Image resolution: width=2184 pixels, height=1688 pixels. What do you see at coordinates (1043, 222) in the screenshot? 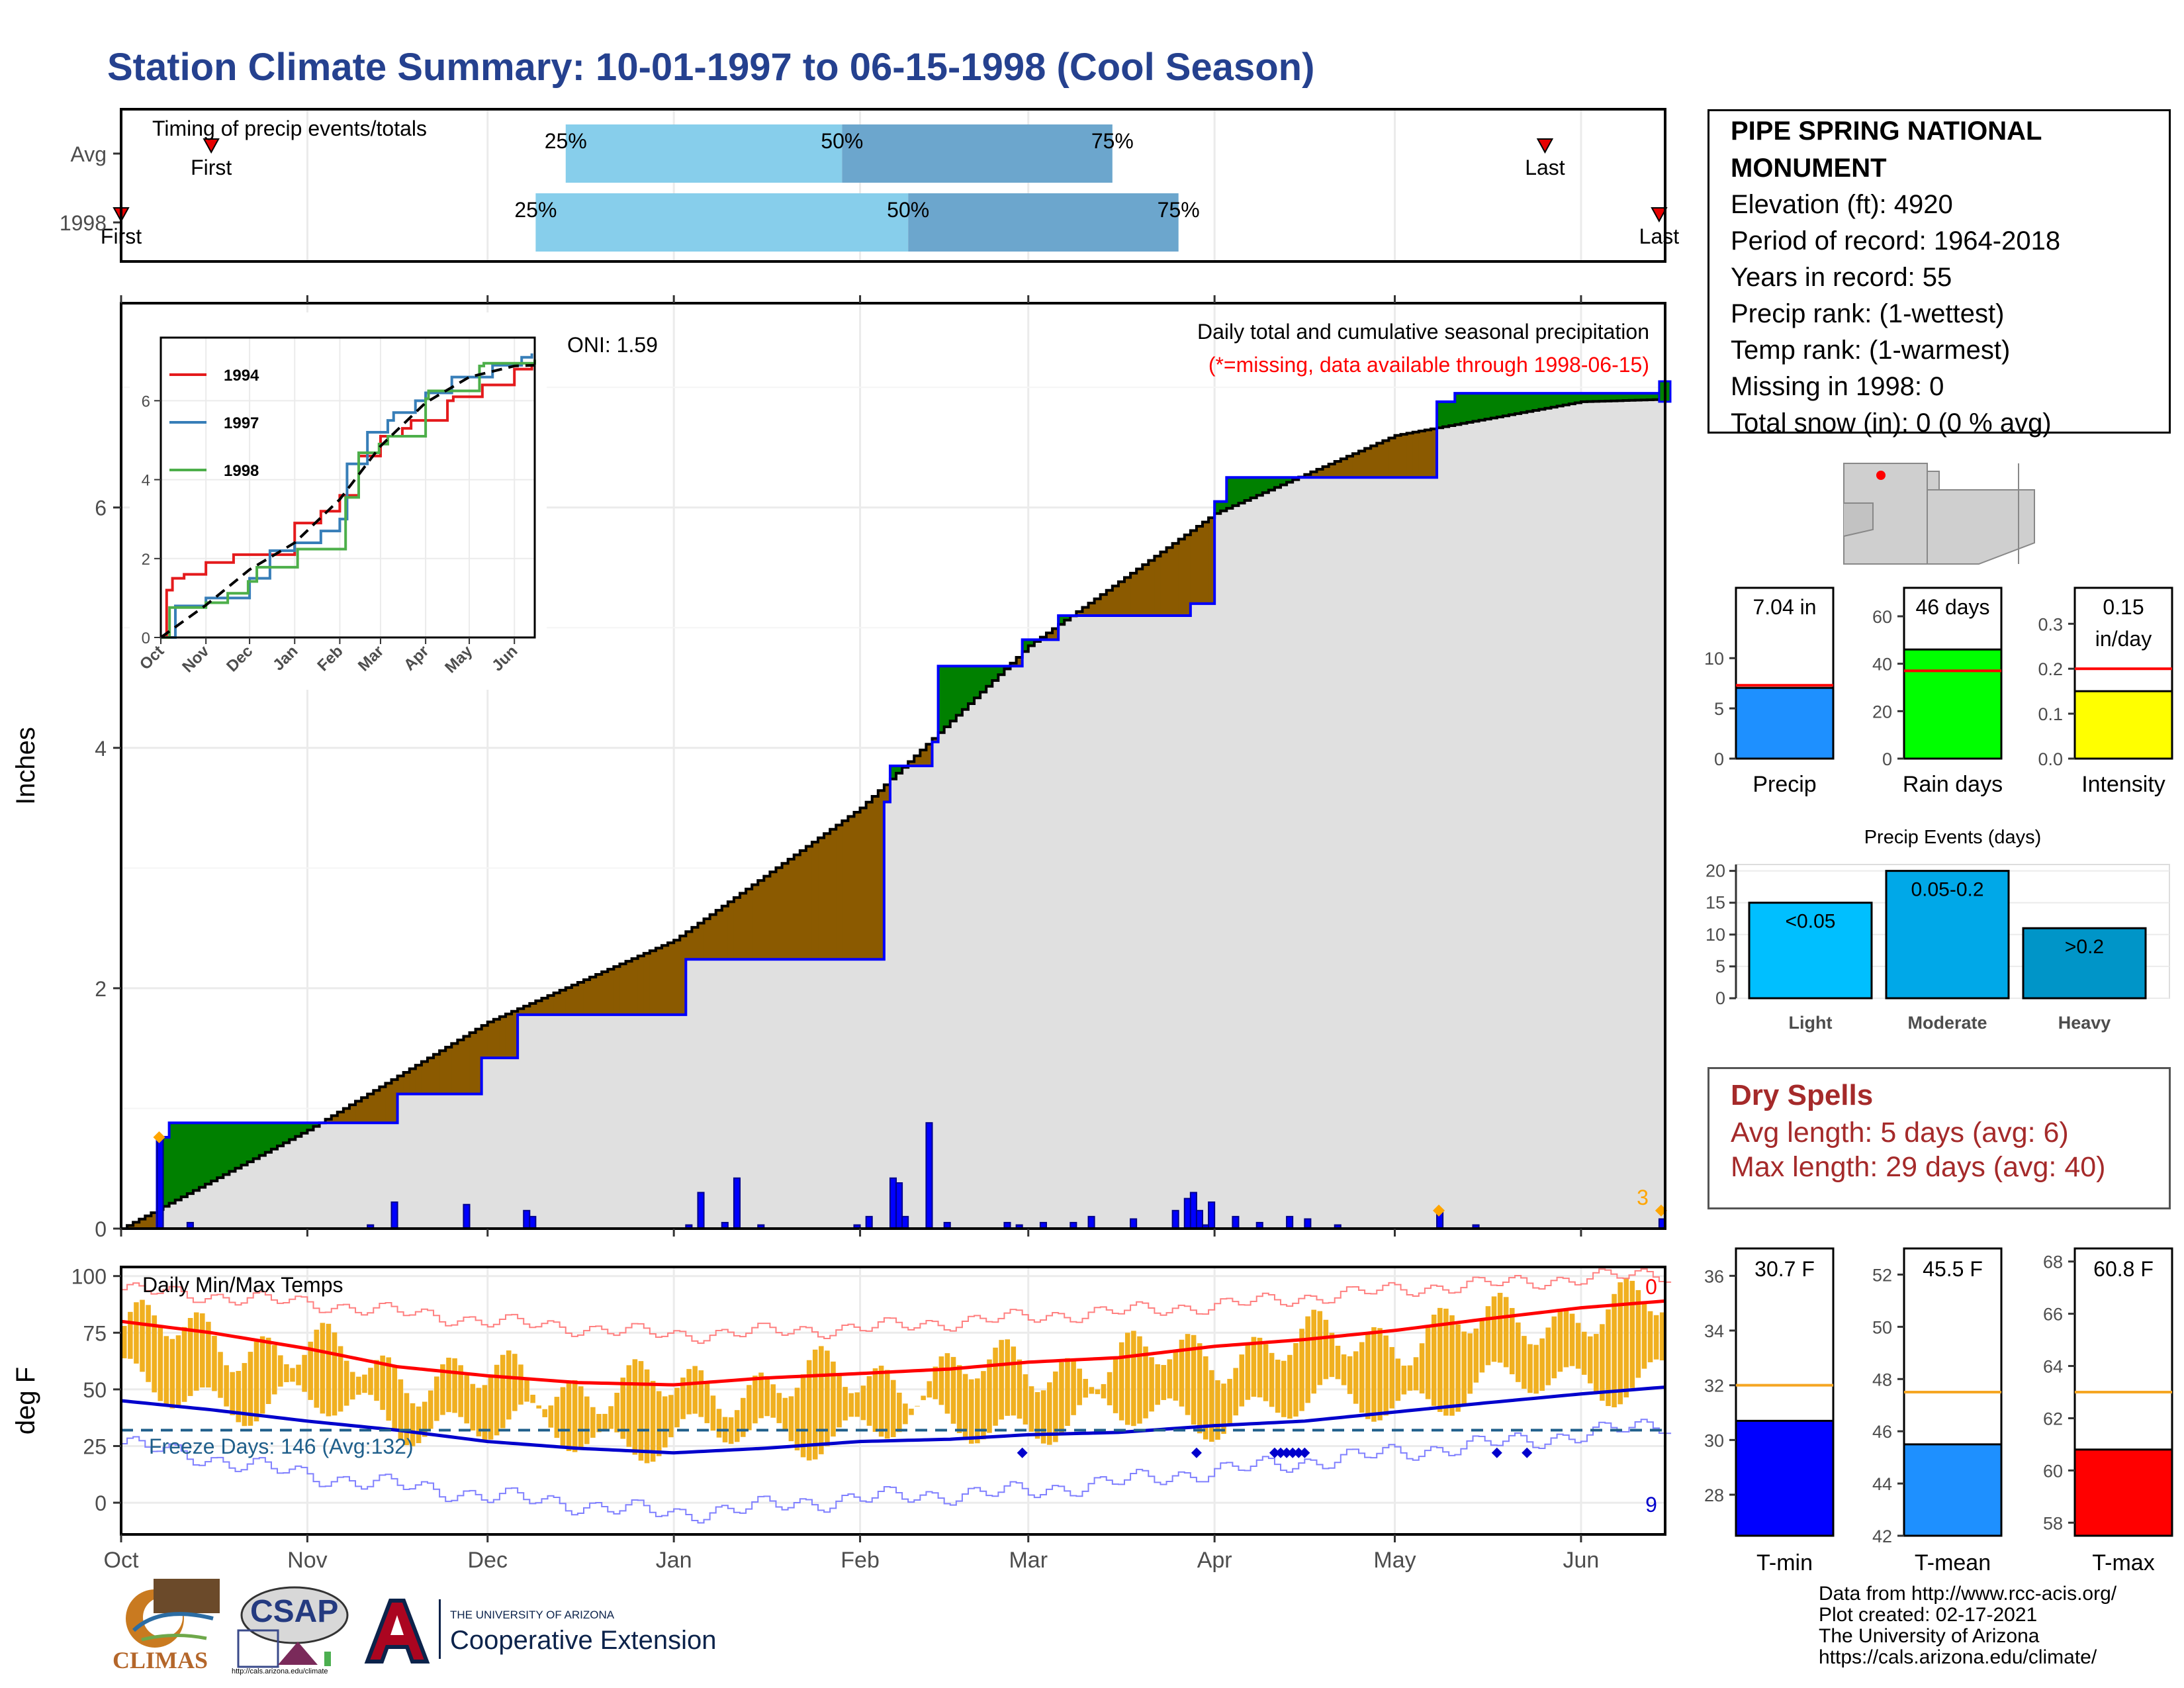
I see `timing-bar-q50-q75` at bounding box center [1043, 222].